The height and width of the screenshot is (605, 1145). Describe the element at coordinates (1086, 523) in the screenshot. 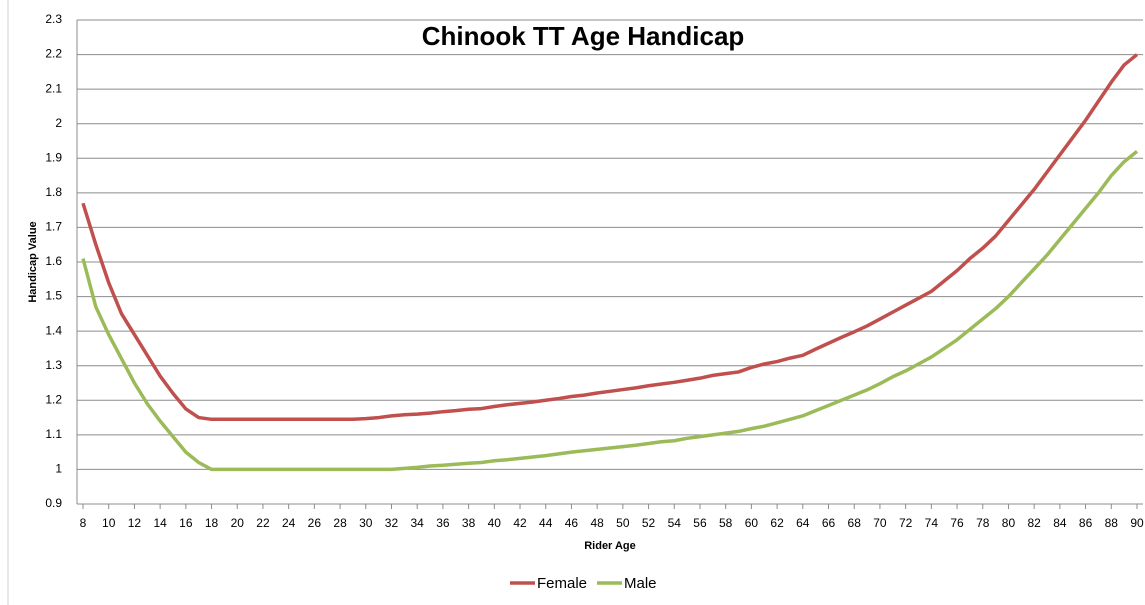

I see `x-tick-label: 86` at that location.